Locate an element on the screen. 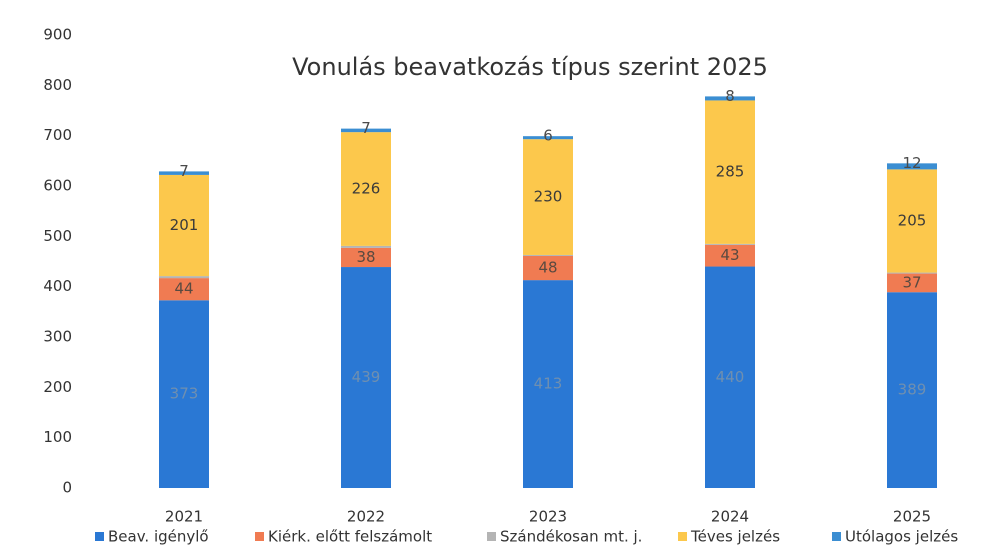 Image resolution: width=981 pixels, height=549 pixels. data-label: 12 is located at coordinates (911, 163).